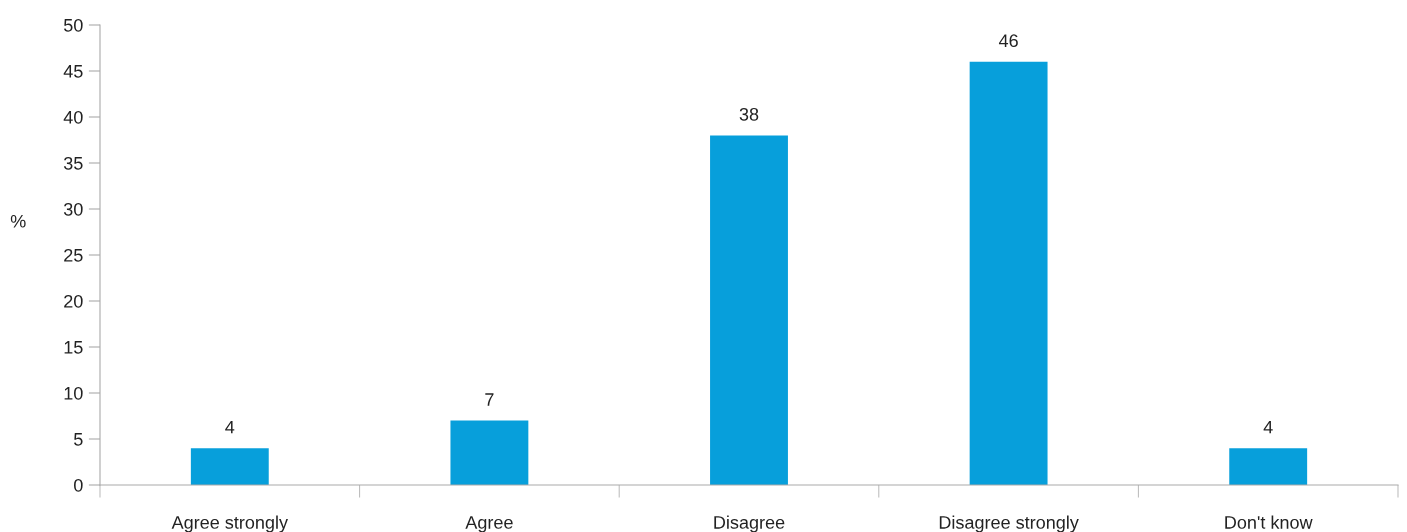 Image resolution: width=1407 pixels, height=532 pixels. What do you see at coordinates (18, 221) in the screenshot?
I see `y-axis-title: %` at bounding box center [18, 221].